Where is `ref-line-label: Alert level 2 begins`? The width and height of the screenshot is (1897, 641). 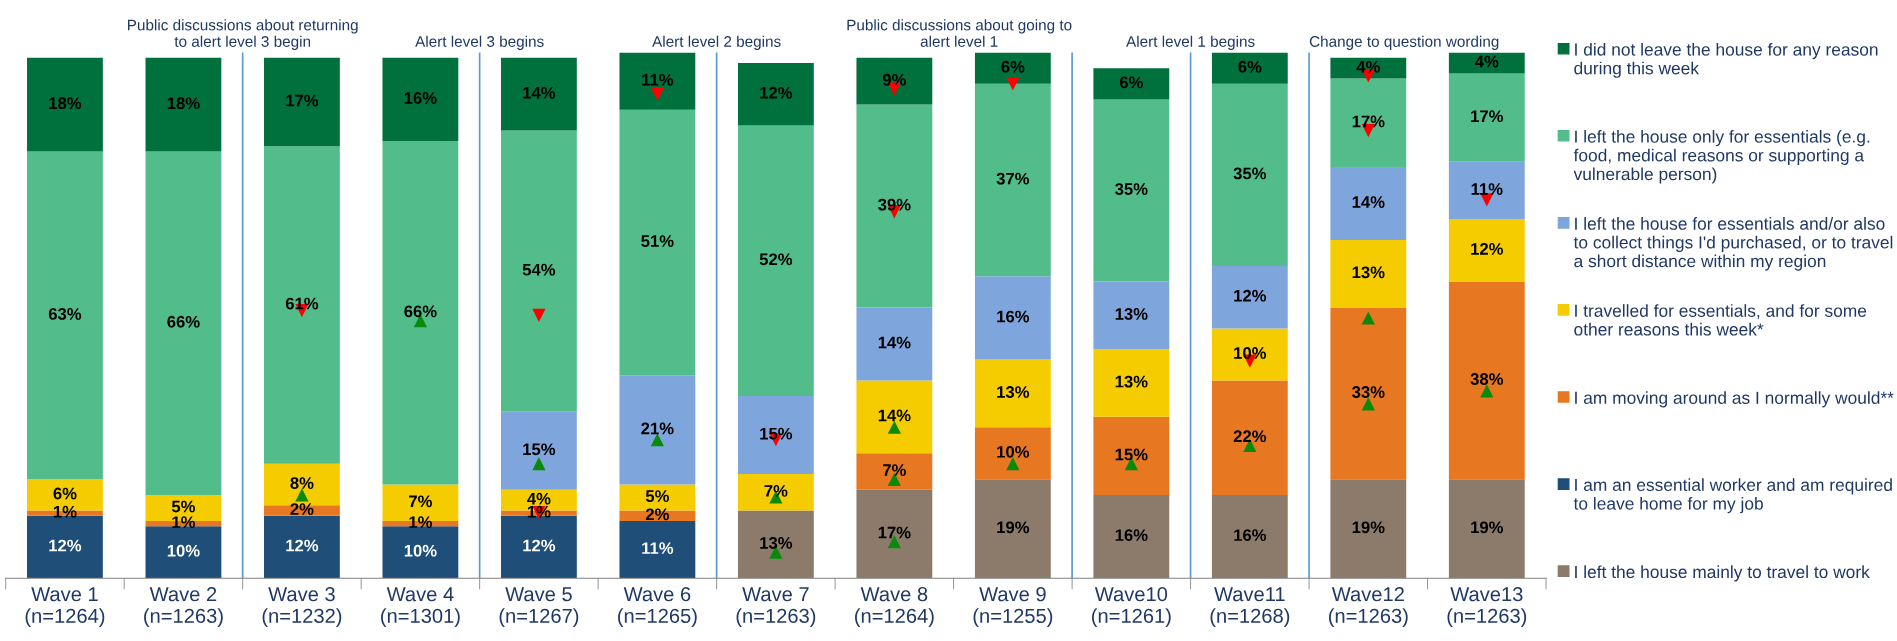
ref-line-label: Alert level 2 begins is located at coordinates (716, 42).